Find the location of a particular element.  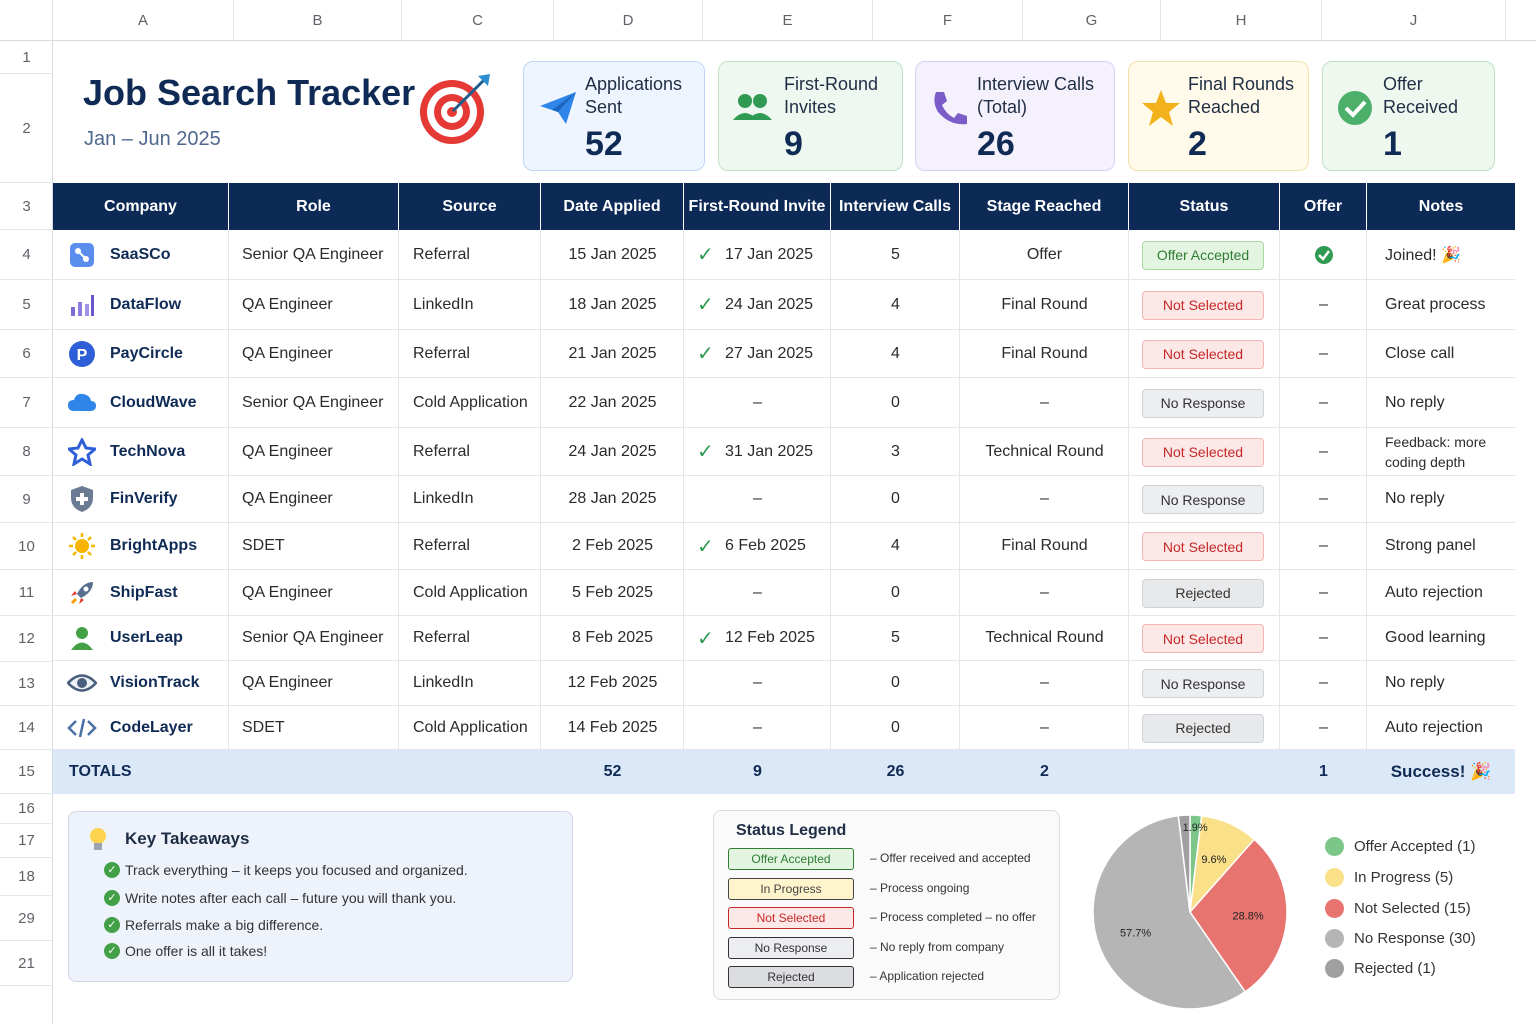

row-header: 12 is located at coordinates (26, 639).